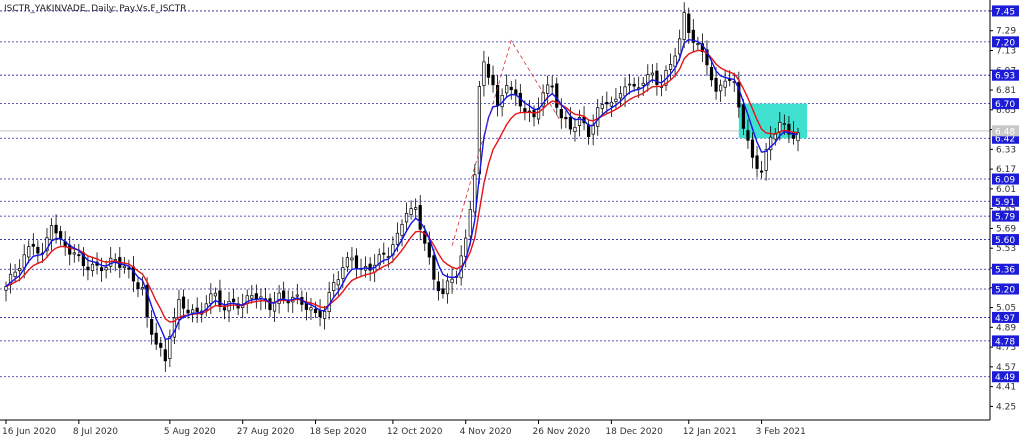 The image size is (1024, 438). I want to click on y-tick-label: 6.17, so click(1006, 170).